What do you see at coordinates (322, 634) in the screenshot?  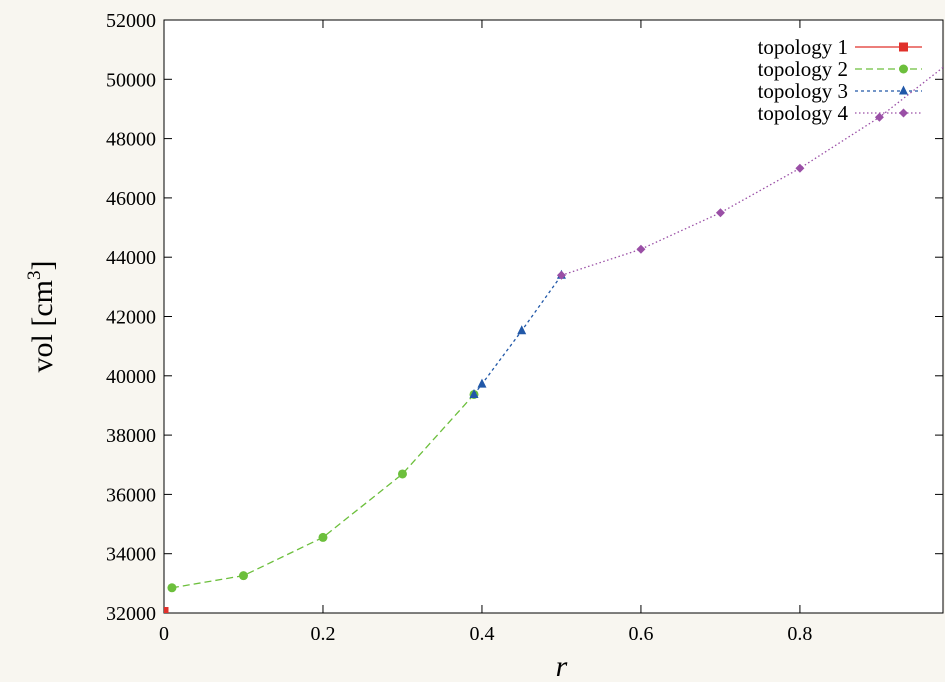 I see `x-tick-label: 0.2` at bounding box center [322, 634].